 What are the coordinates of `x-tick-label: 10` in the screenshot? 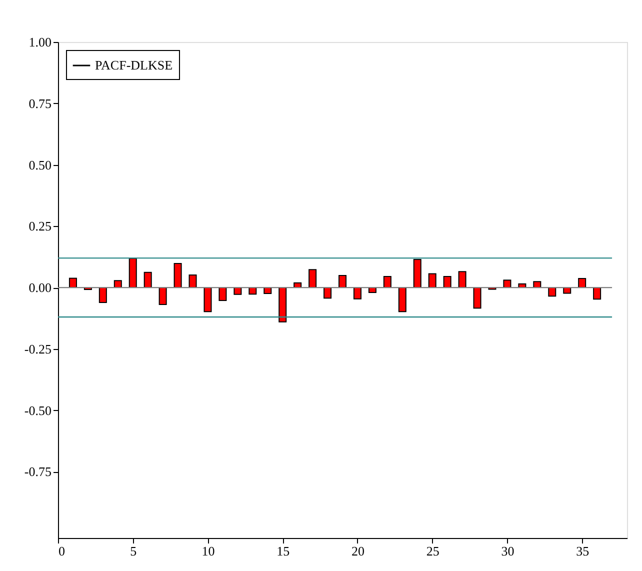 It's located at (208, 551).